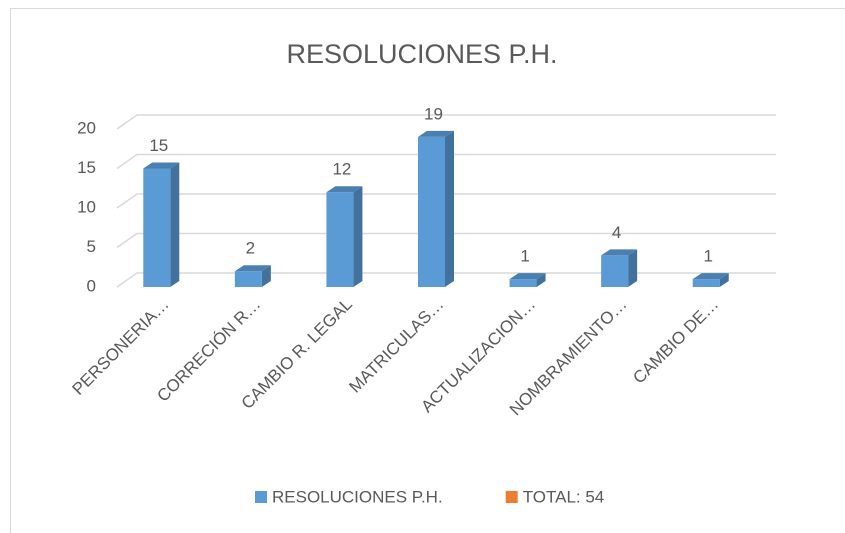 The image size is (845, 533). Describe the element at coordinates (616, 232) in the screenshot. I see `data-label: 4` at that location.